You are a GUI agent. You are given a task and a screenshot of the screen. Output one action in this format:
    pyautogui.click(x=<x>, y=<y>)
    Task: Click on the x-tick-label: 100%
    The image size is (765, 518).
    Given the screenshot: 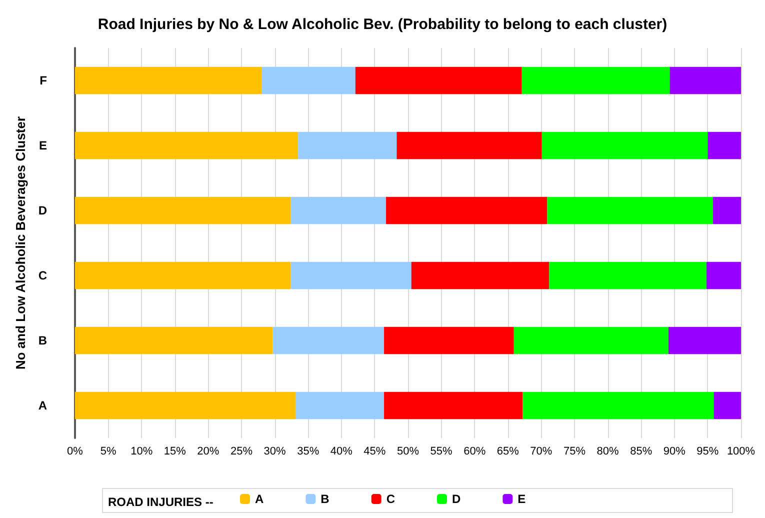 What is the action you would take?
    pyautogui.click(x=741, y=452)
    